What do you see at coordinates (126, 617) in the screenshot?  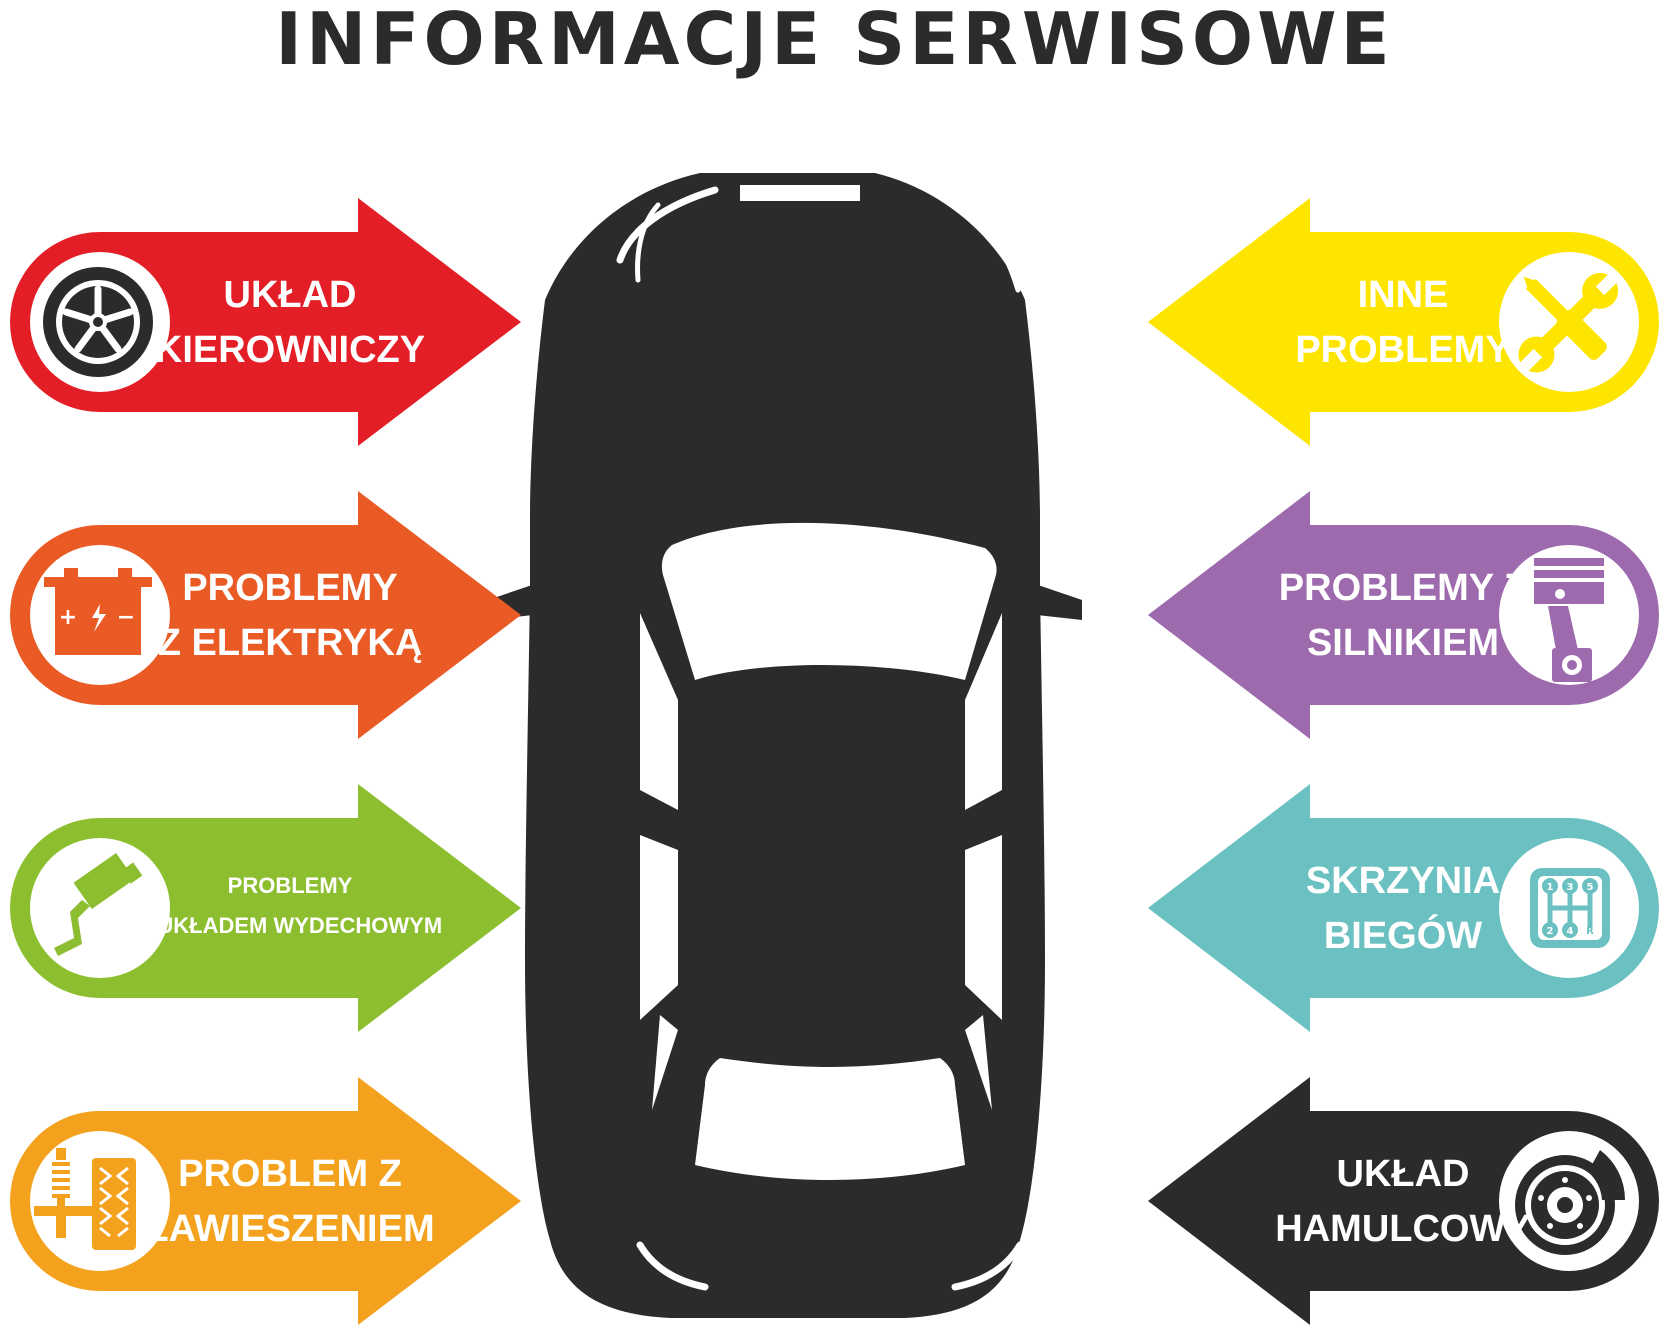 I see `battery-minus: −` at bounding box center [126, 617].